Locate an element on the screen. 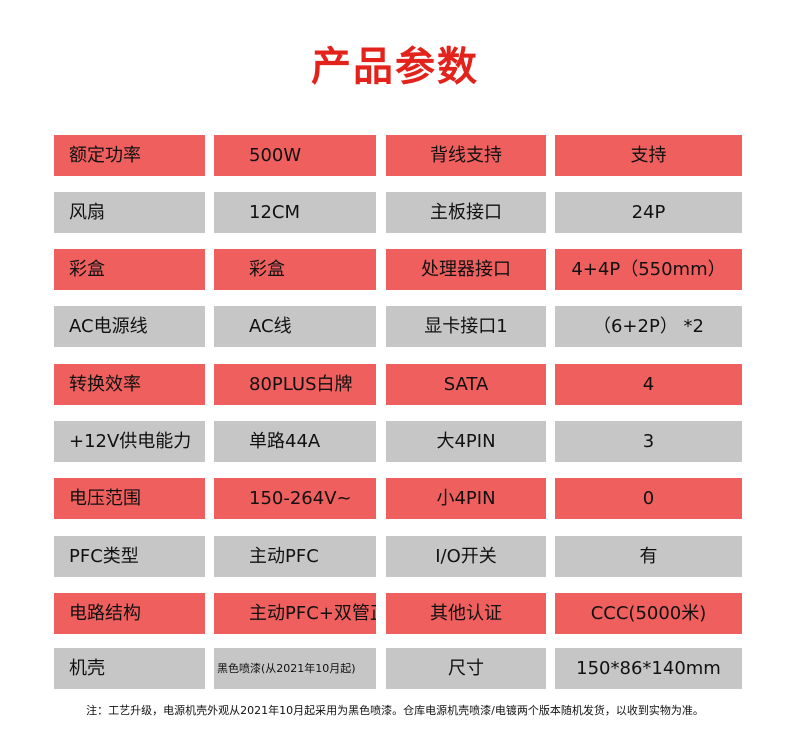 This screenshot has width=790, height=732. spec-value: 0 is located at coordinates (648, 498).